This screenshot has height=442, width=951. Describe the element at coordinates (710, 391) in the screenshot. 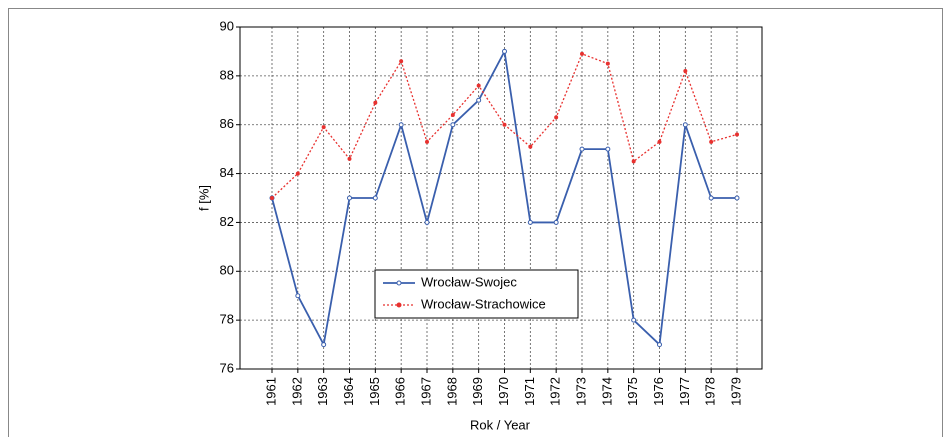

I see `x-tick-label: 1978` at that location.